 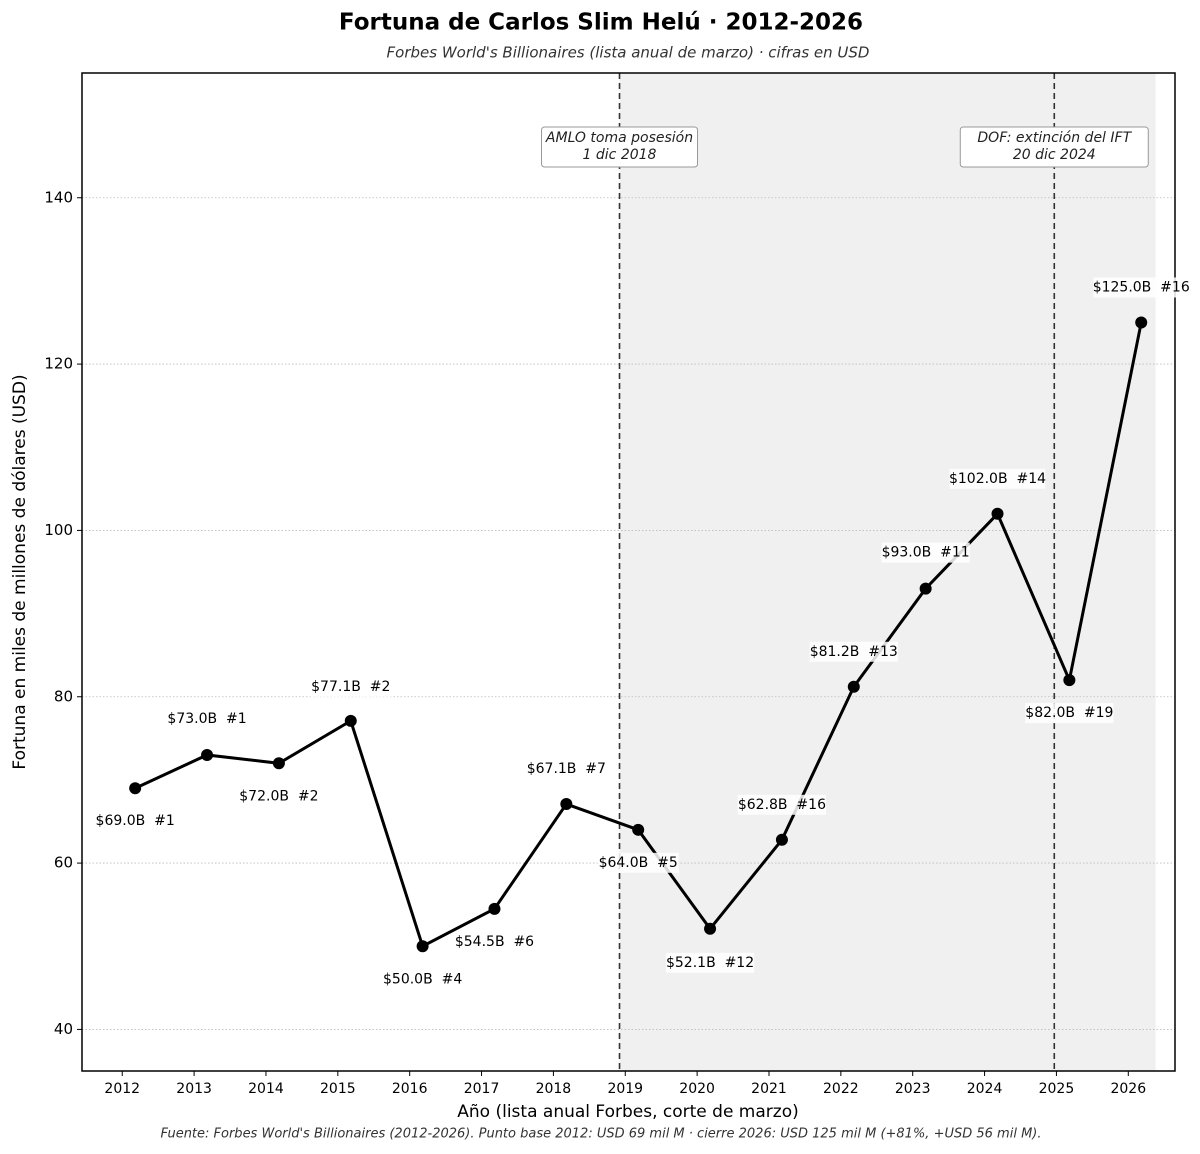 I want to click on data-label: $62.8B #16, so click(x=782, y=805).